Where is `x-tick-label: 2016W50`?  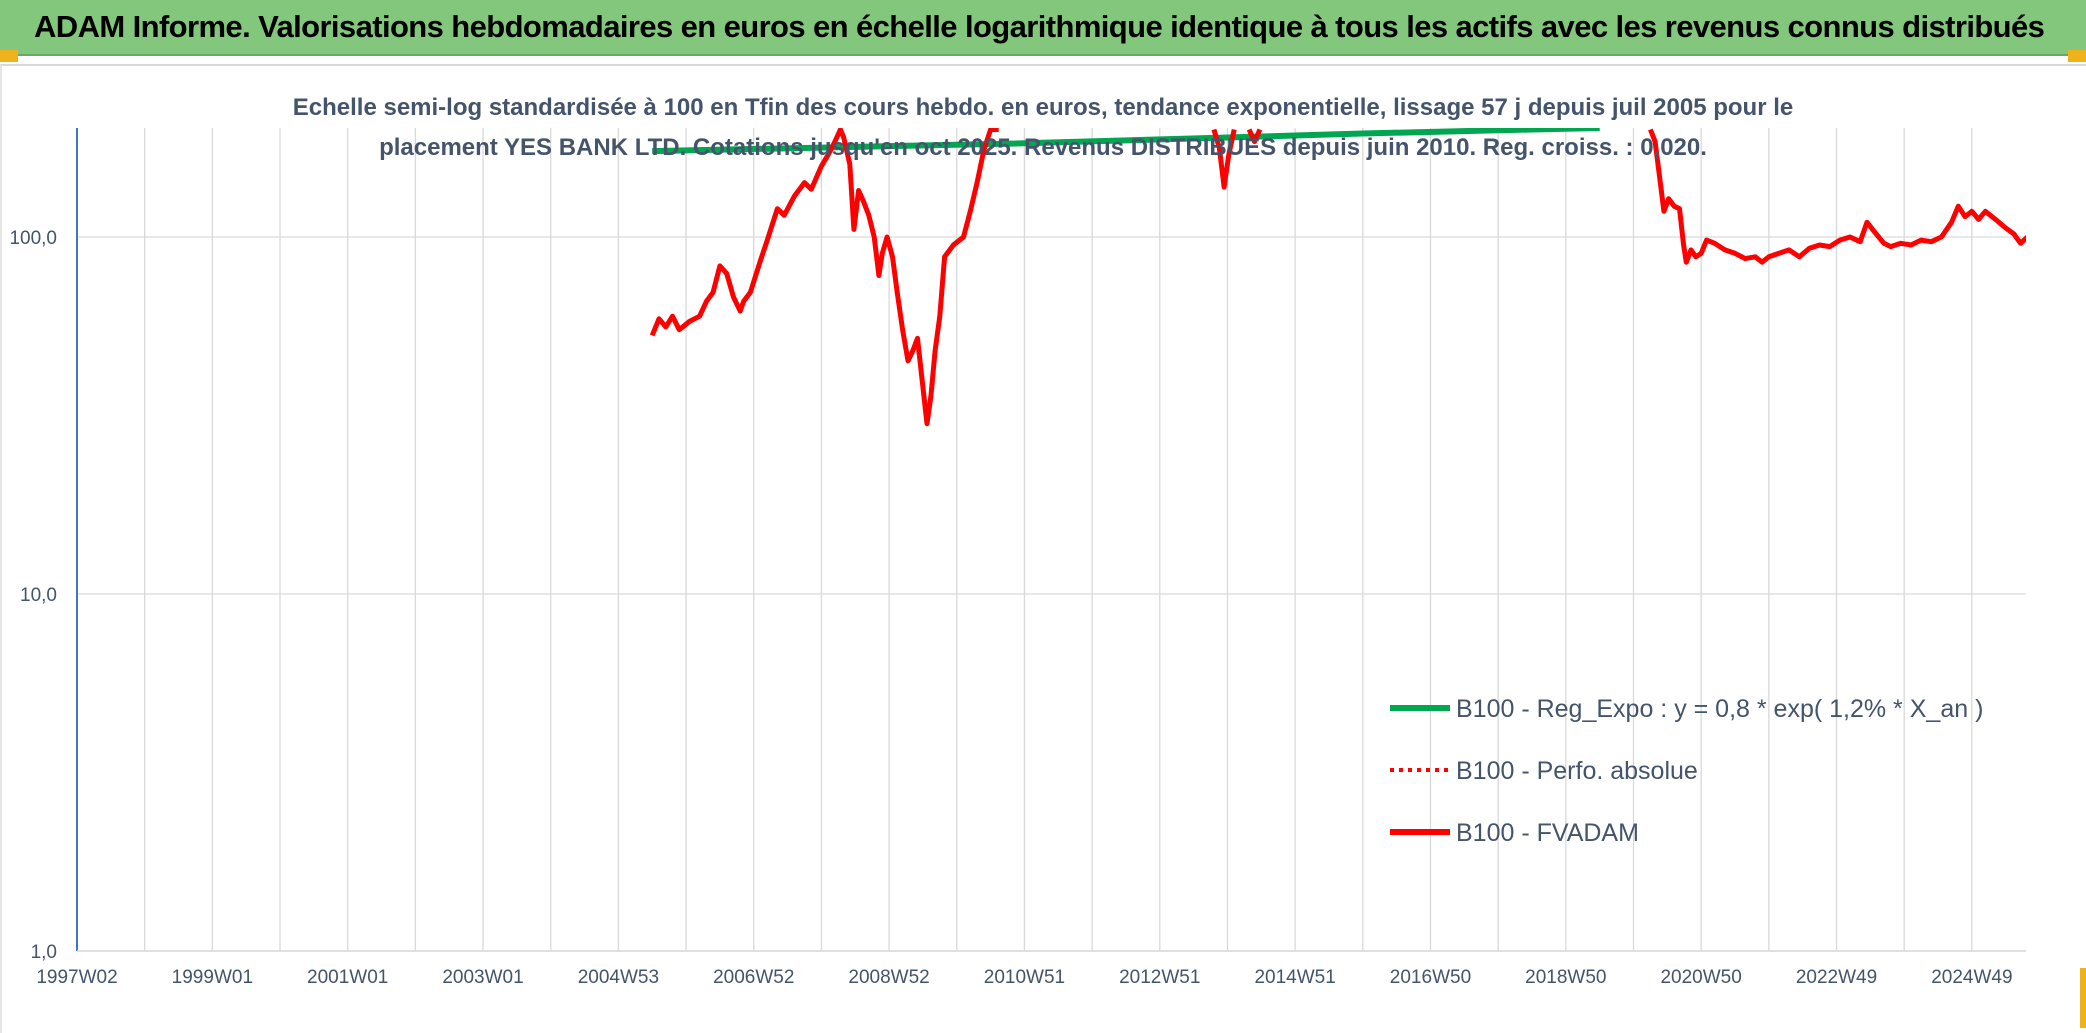 x-tick-label: 2016W50 is located at coordinates (1430, 977).